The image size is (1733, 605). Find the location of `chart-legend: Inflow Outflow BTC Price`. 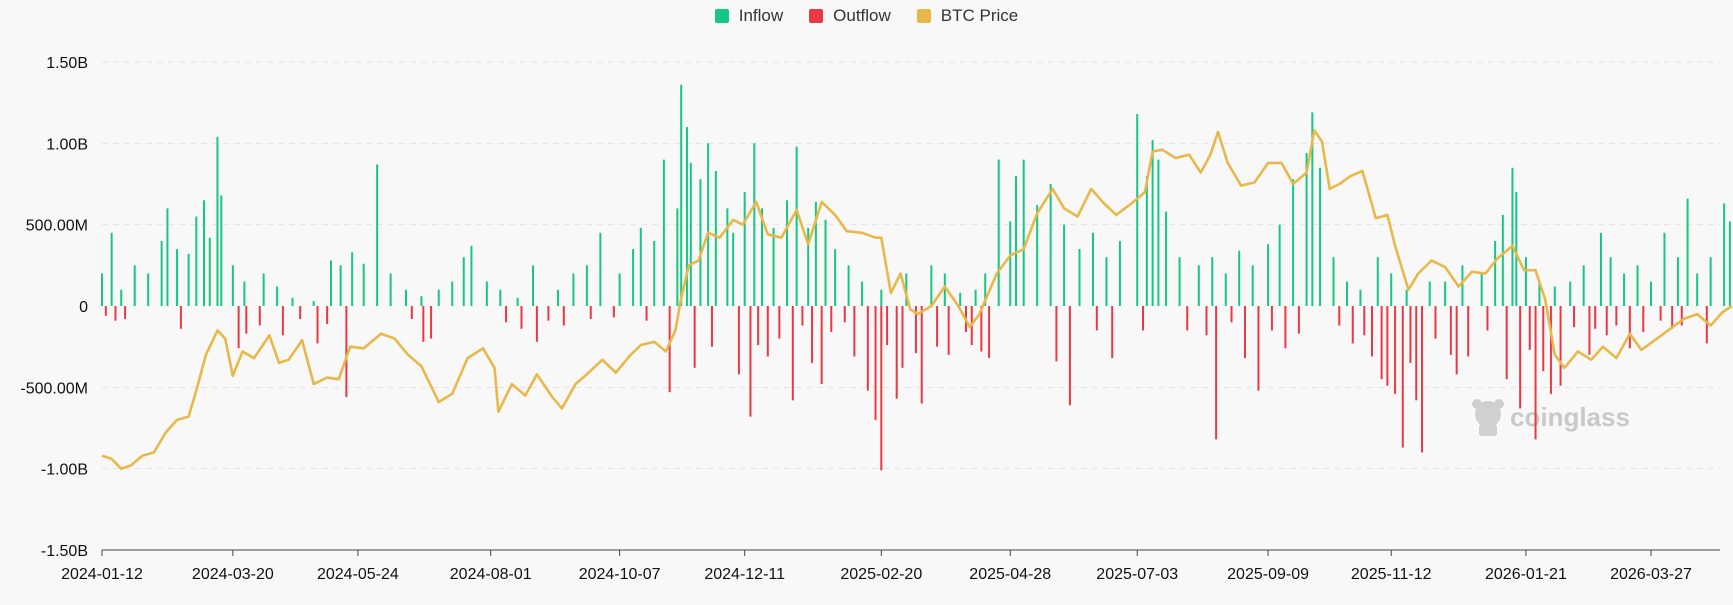

chart-legend: Inflow Outflow BTC Price is located at coordinates (866, 16).